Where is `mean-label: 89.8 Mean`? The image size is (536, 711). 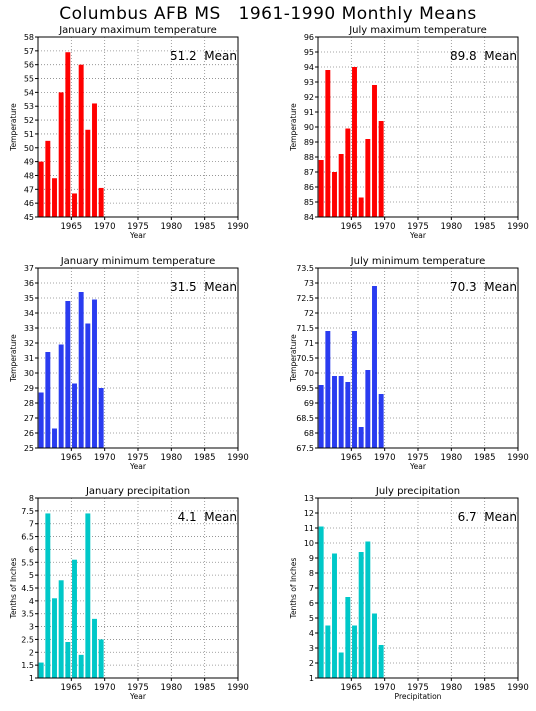
mean-label: 89.8 Mean is located at coordinates (483, 56).